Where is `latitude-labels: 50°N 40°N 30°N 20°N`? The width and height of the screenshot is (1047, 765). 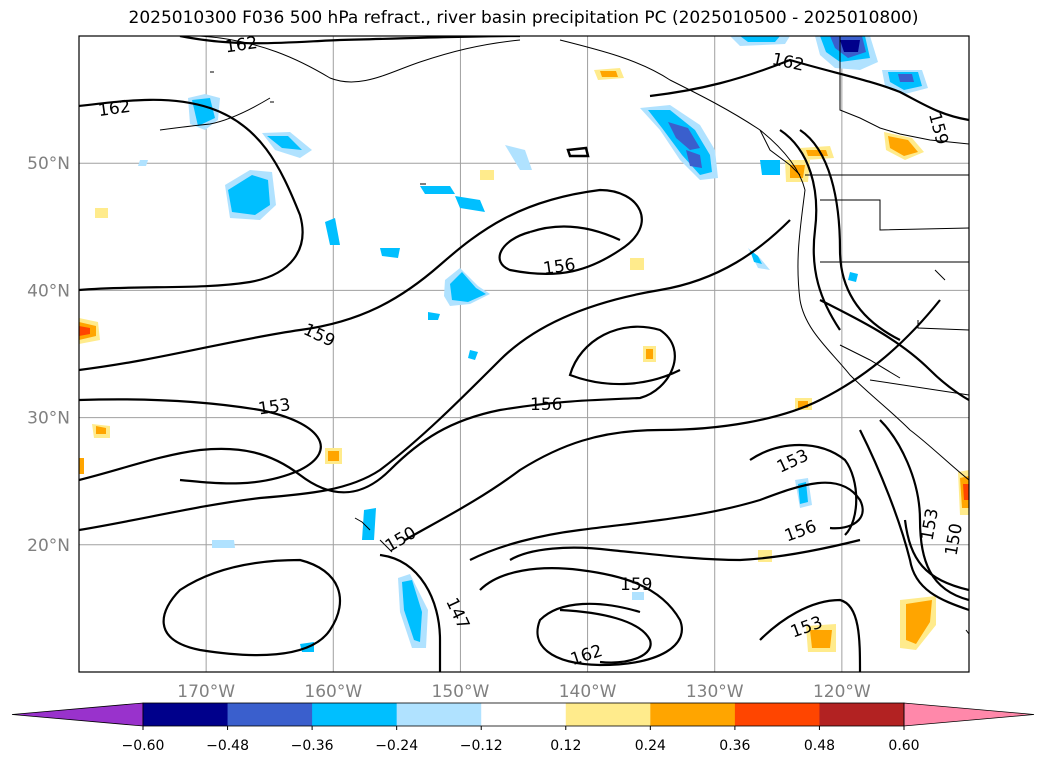
latitude-labels: 50°N 40°N 30°N 20°N is located at coordinates (48, 355).